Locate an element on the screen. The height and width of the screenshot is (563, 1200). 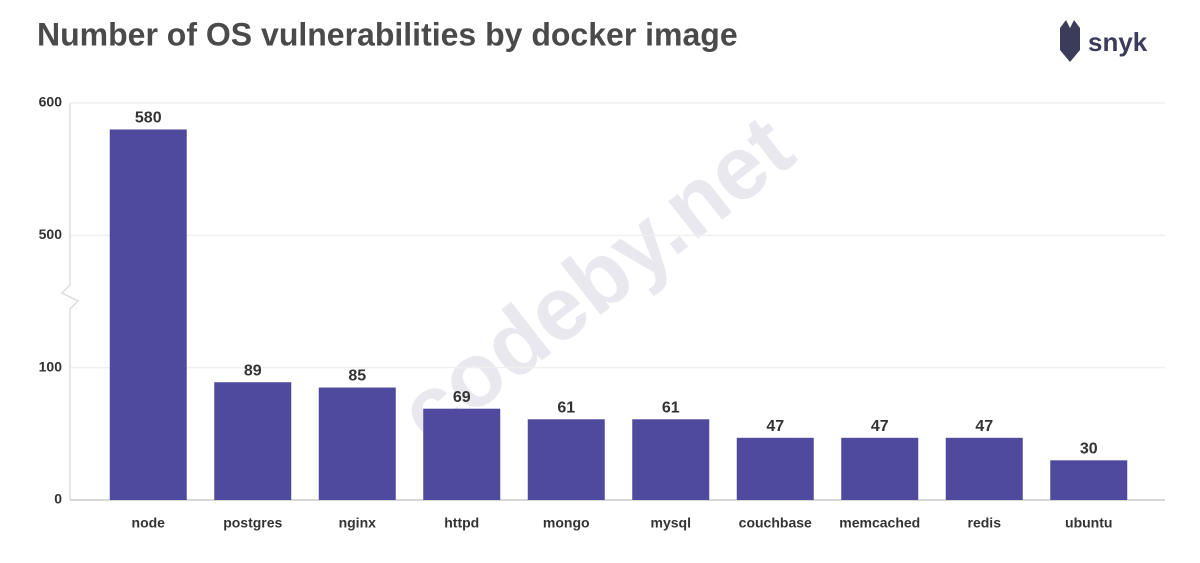
value-label: 85 is located at coordinates (357, 376).